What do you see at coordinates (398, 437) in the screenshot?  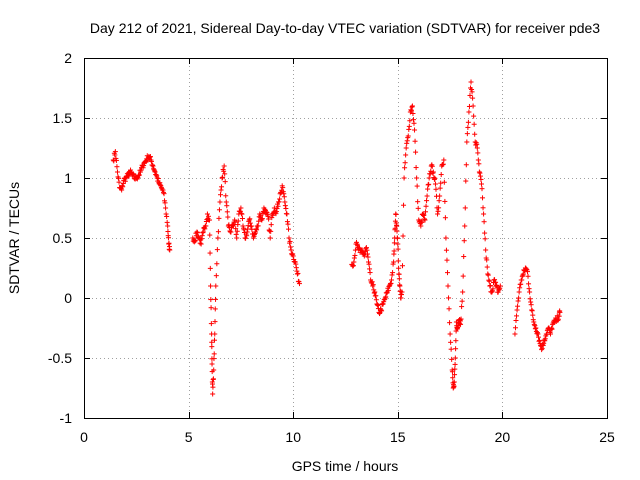 I see `x-tick-label: 15` at bounding box center [398, 437].